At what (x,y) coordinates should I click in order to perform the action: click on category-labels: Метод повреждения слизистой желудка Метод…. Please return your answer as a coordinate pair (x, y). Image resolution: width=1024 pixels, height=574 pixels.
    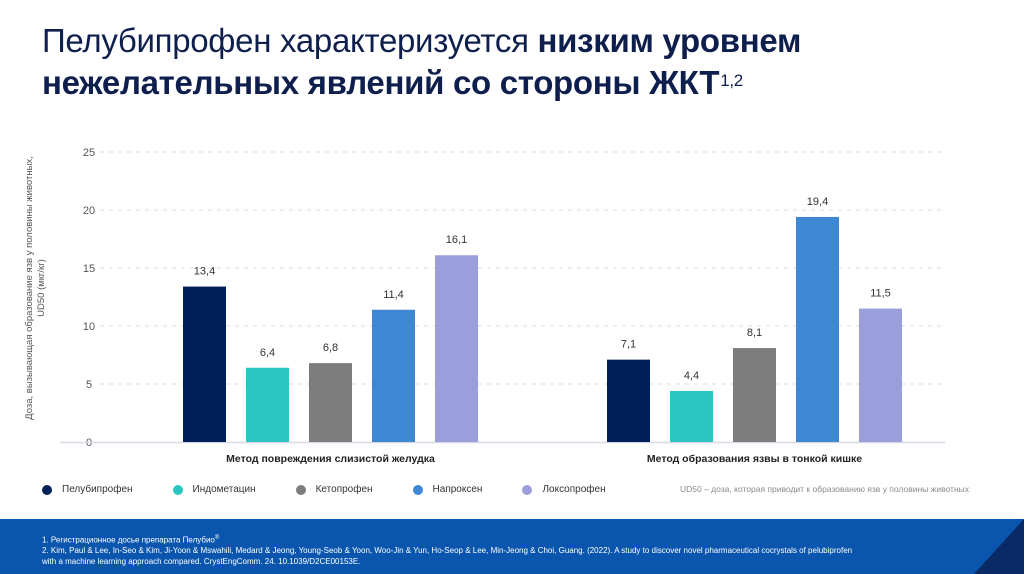
    Looking at the image, I should click on (544, 459).